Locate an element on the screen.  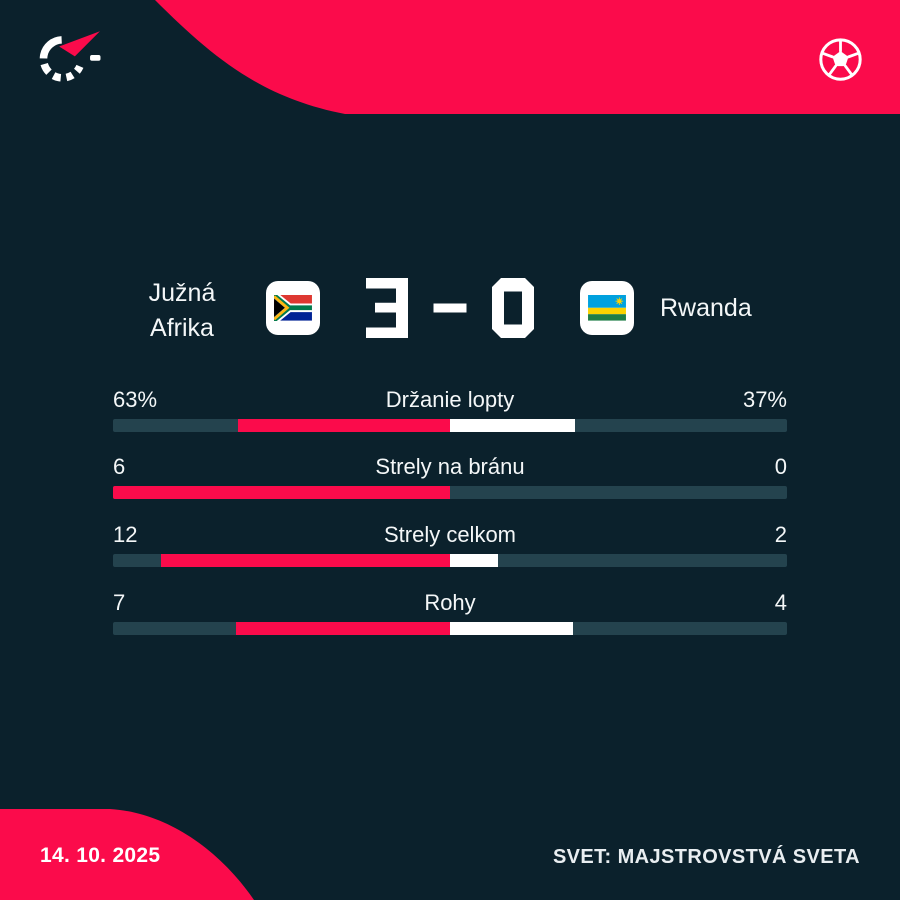
stat-head: 12 Strely celkom 2 is located at coordinates (450, 535).